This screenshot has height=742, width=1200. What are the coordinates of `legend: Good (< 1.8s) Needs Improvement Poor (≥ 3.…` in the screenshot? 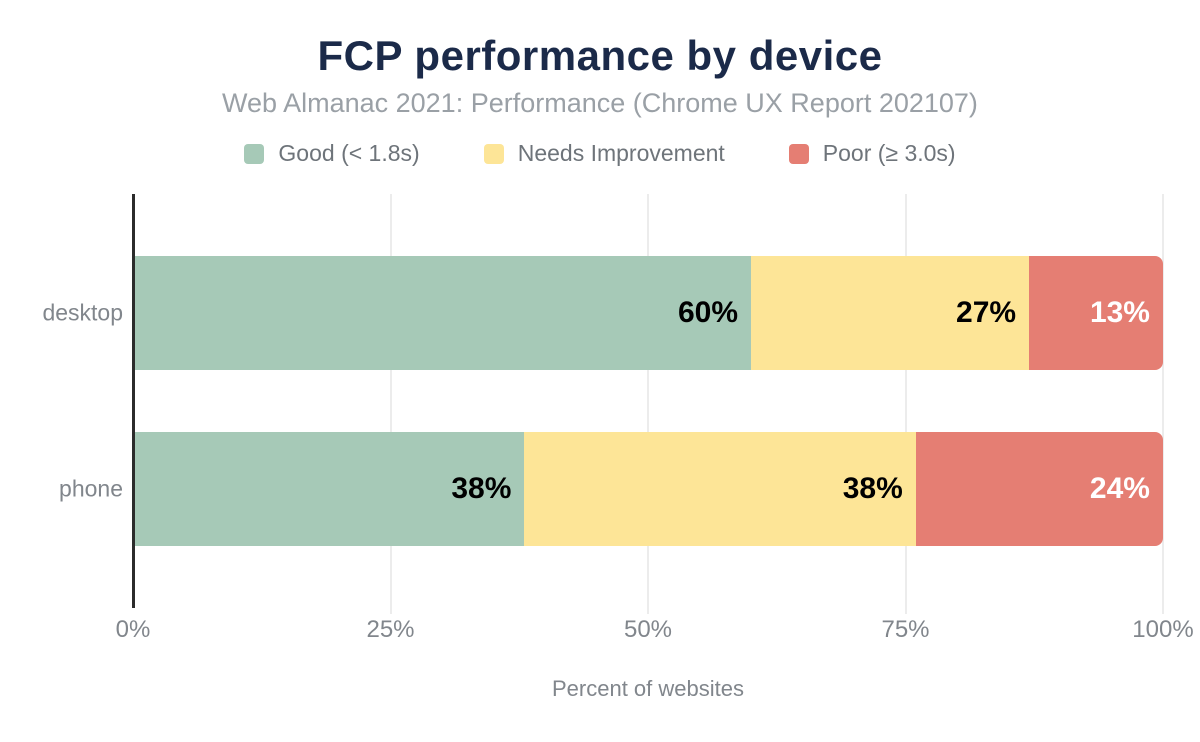 It's located at (600, 153).